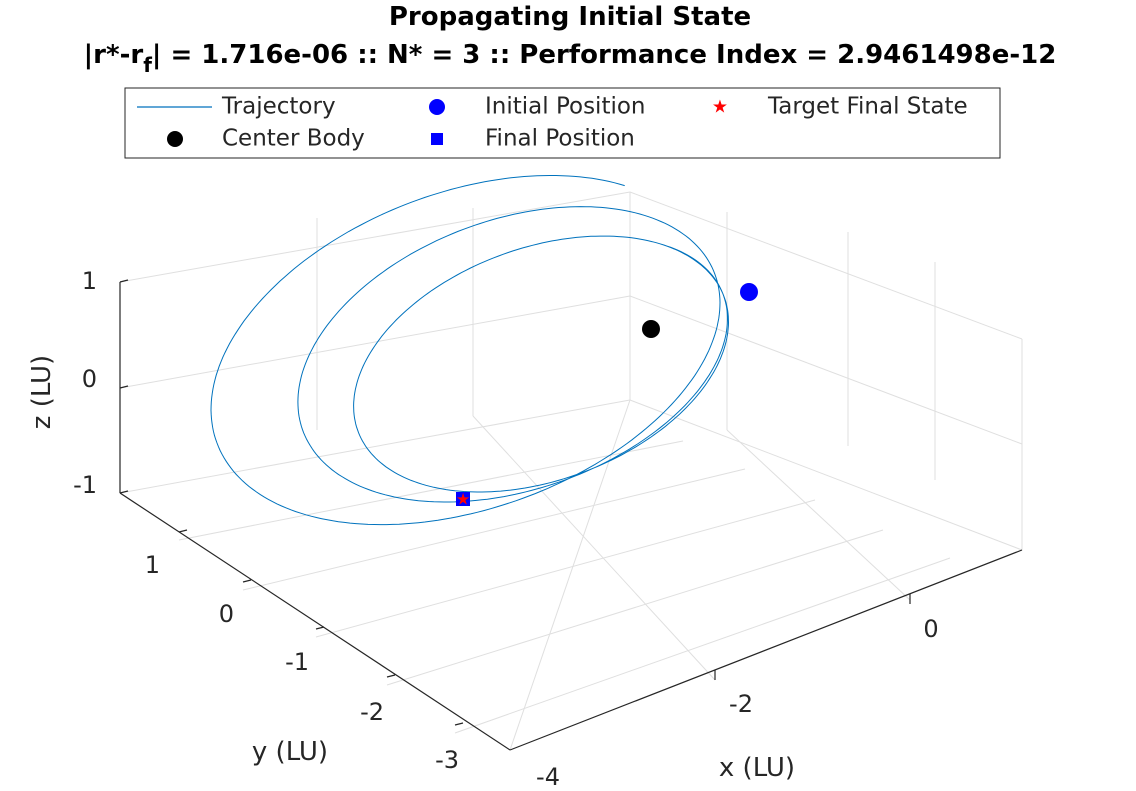 Image resolution: width=1136 pixels, height=791 pixels. I want to click on y-tick-label: -1, so click(297, 662).